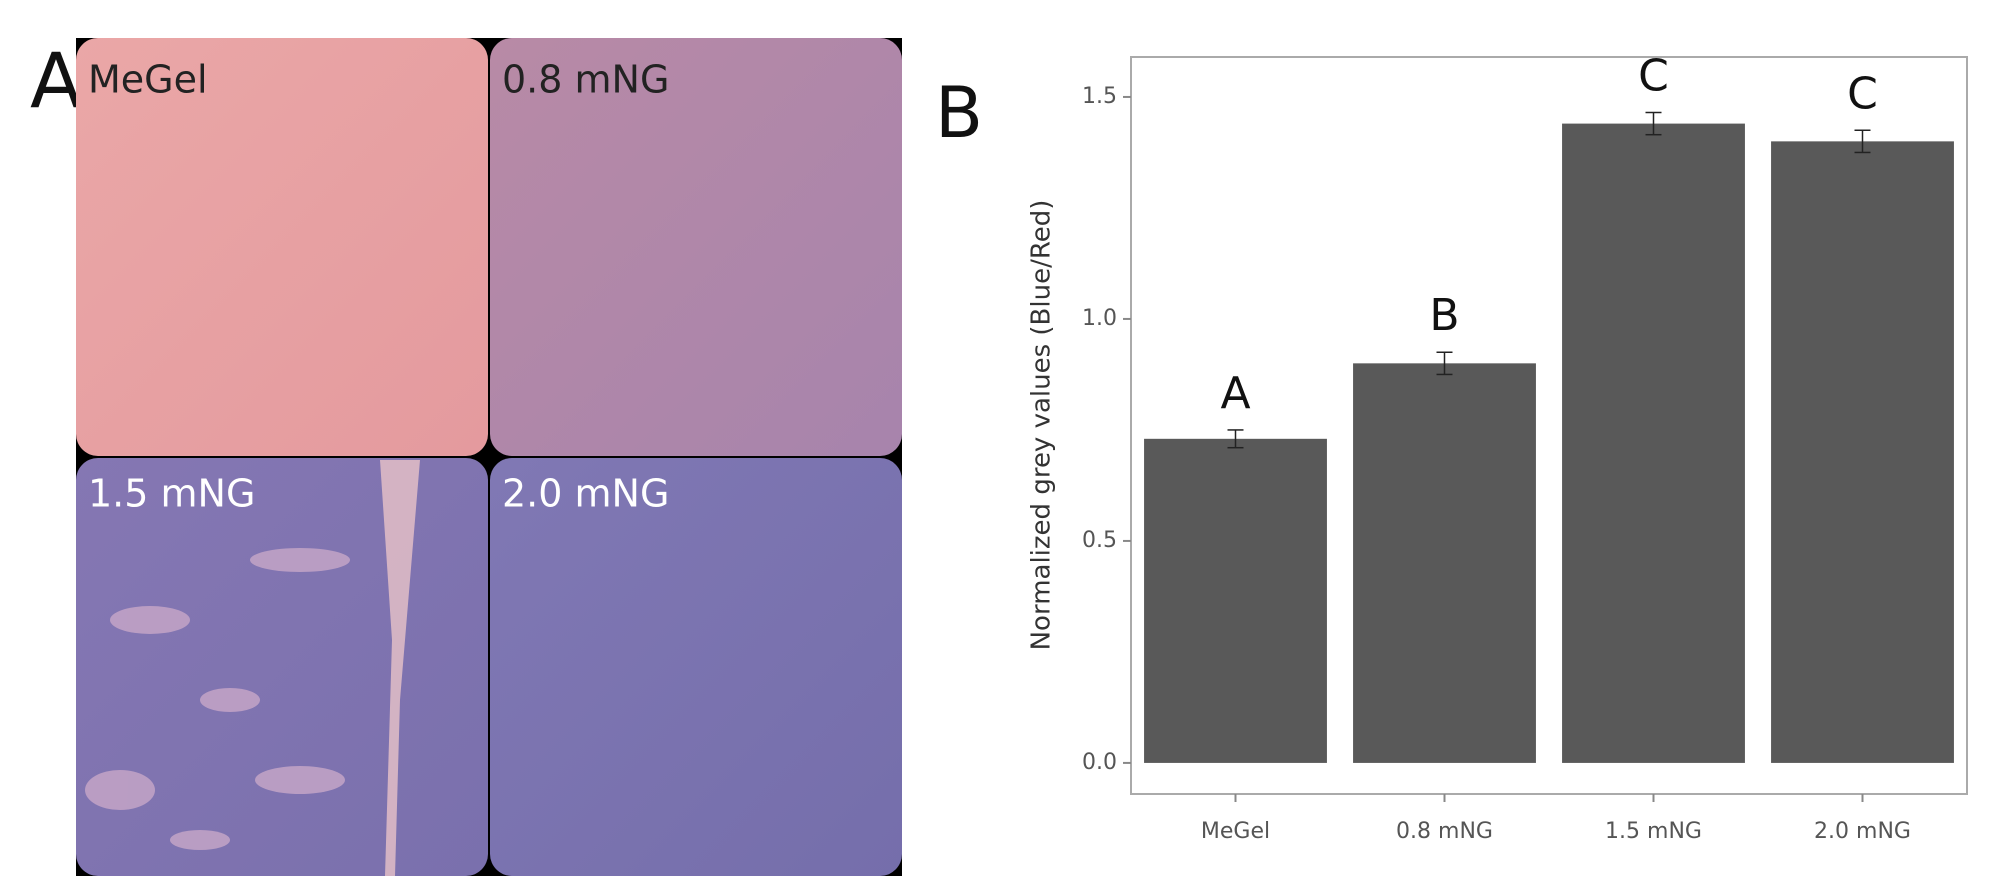 The width and height of the screenshot is (1990, 890). Describe the element at coordinates (1653, 831) in the screenshot. I see `x-tick-label: 1.5 mNG` at that location.